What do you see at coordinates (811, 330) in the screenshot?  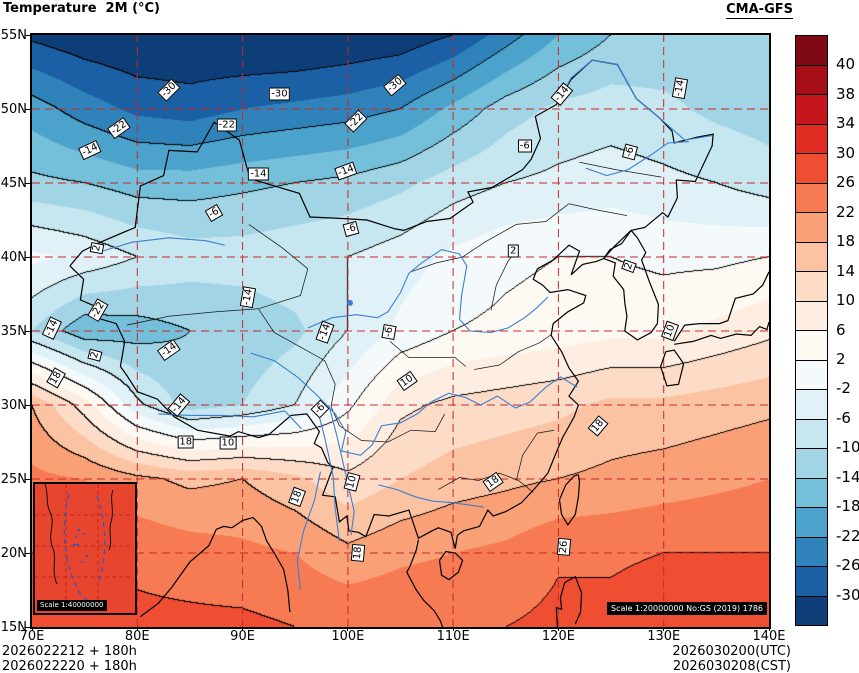 I see `colorbar` at bounding box center [811, 330].